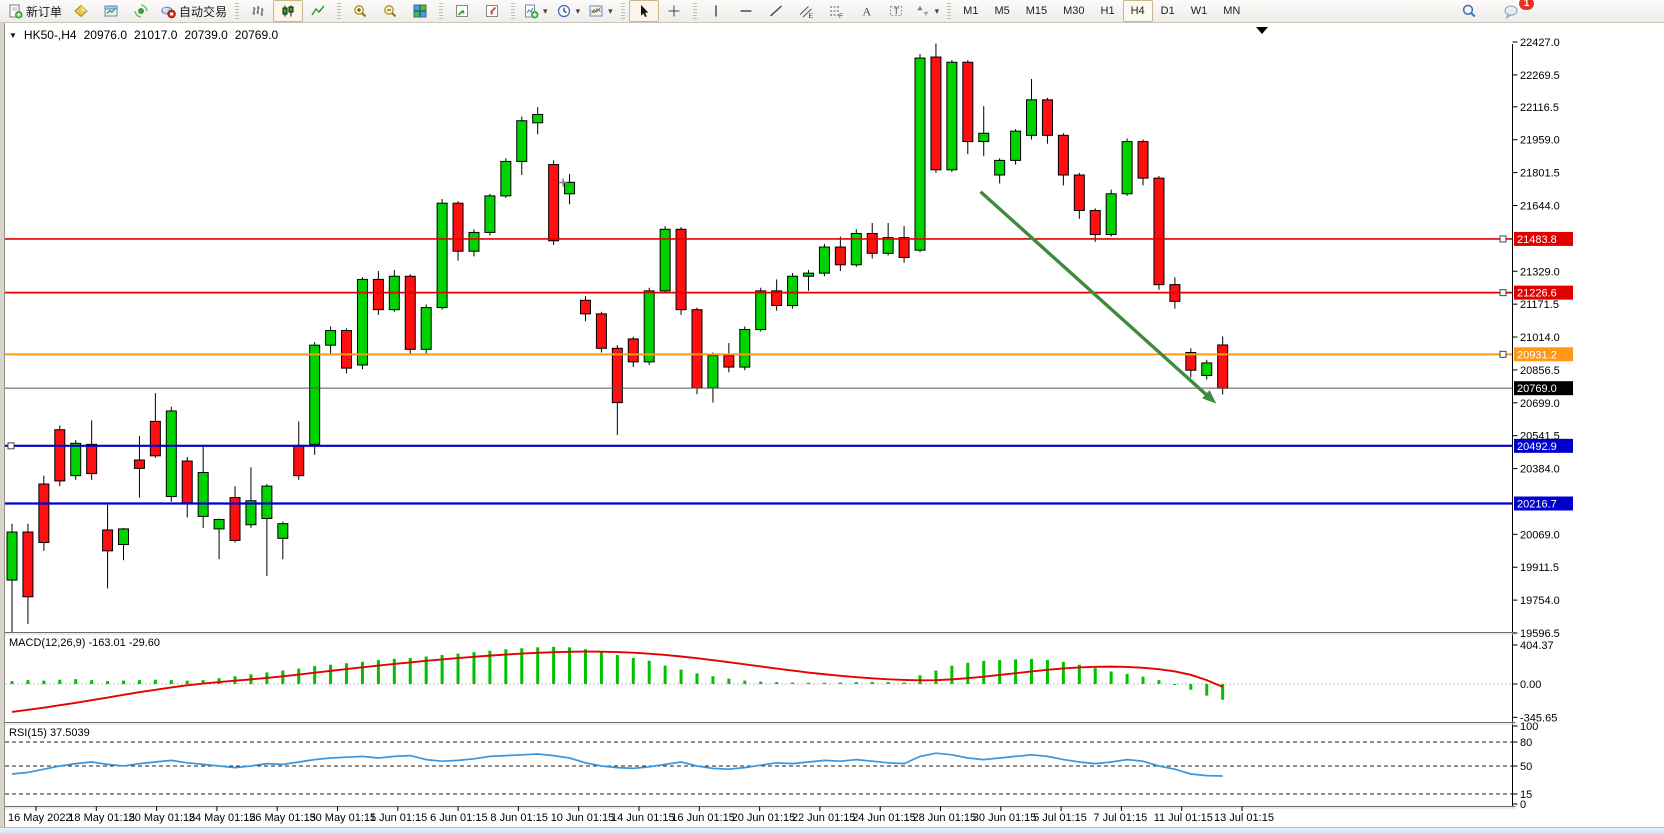 The width and height of the screenshot is (1664, 834). Describe the element at coordinates (1469, 11) in the screenshot. I see `search-button` at that location.